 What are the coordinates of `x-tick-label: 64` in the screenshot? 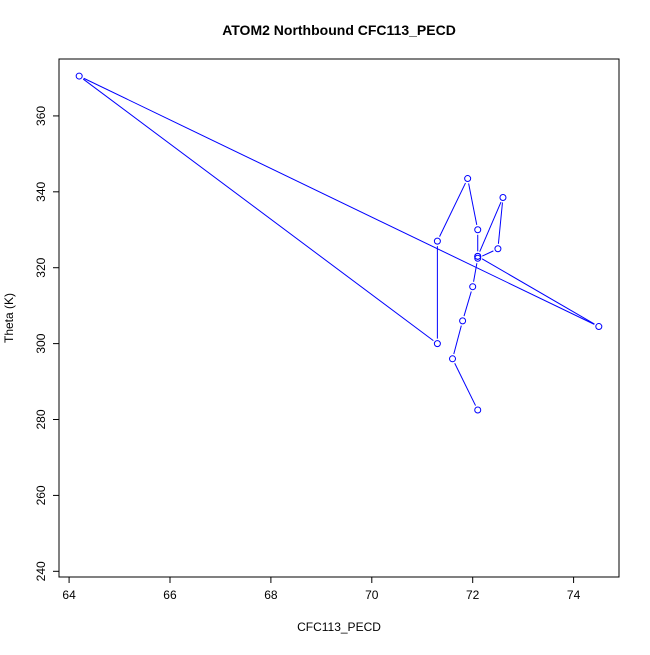 It's located at (69, 595).